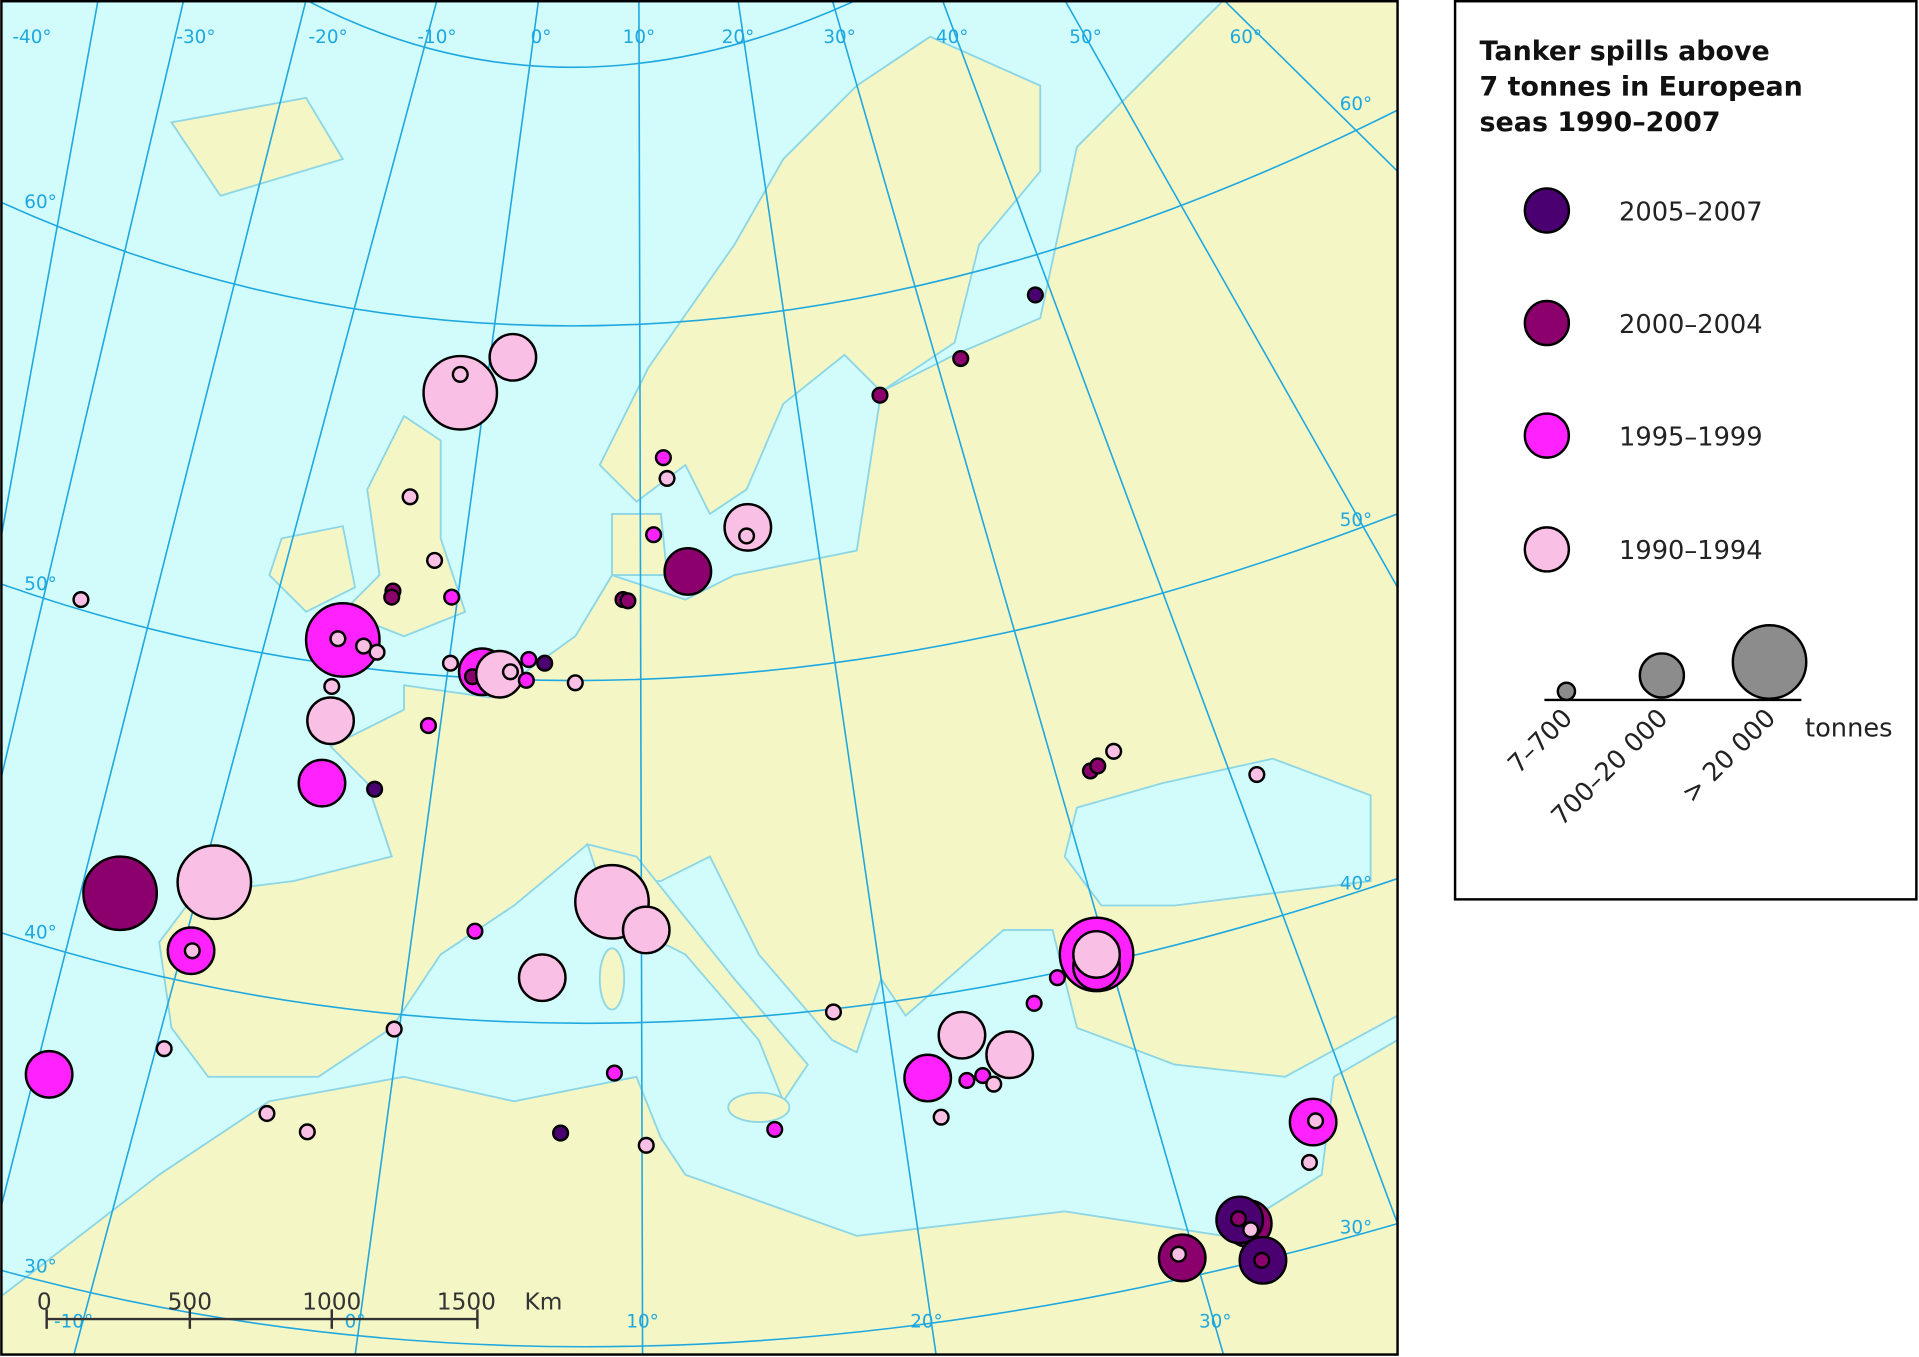 The image size is (1919, 1357). Describe the element at coordinates (1691, 212) in the screenshot. I see `legend-label: 2005–2007` at that location.